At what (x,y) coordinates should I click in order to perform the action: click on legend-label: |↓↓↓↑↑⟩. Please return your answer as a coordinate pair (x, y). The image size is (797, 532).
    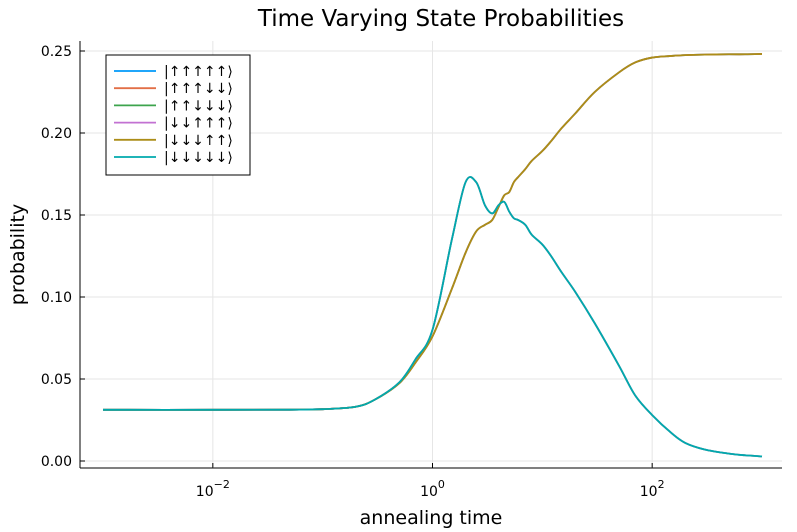
    Looking at the image, I should click on (198, 141).